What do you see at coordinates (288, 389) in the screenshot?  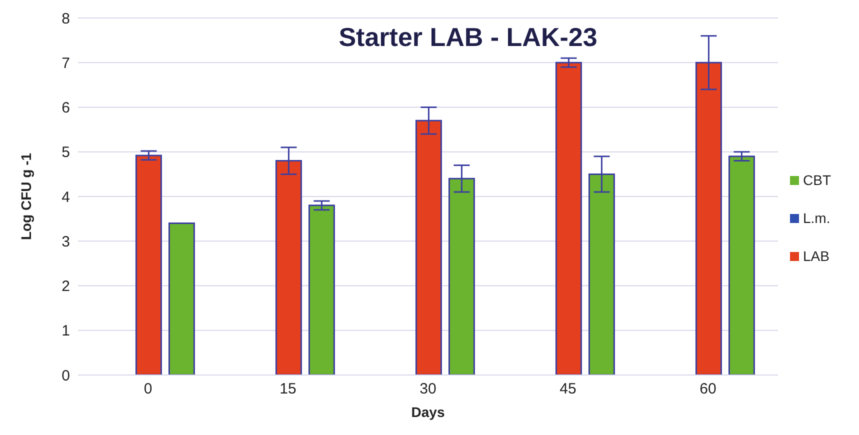 I see `x-tick-label: 15` at bounding box center [288, 389].